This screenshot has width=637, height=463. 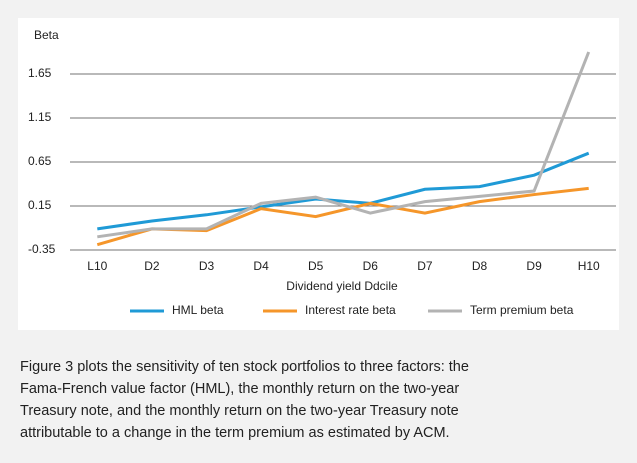 I want to click on x-tick-label: D5, so click(x=316, y=266).